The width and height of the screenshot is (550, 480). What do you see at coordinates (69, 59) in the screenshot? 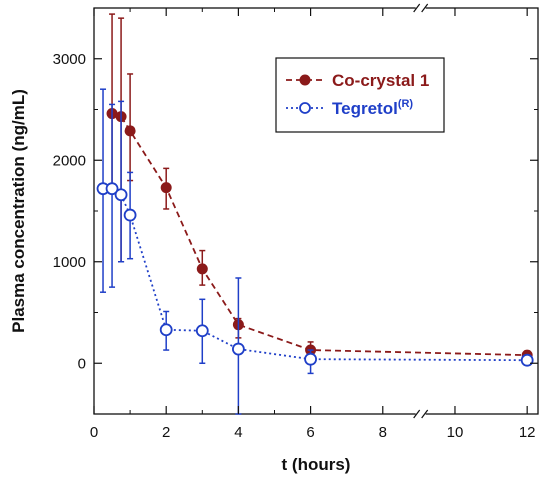
I see `y-tick-label: 3000` at bounding box center [69, 59].